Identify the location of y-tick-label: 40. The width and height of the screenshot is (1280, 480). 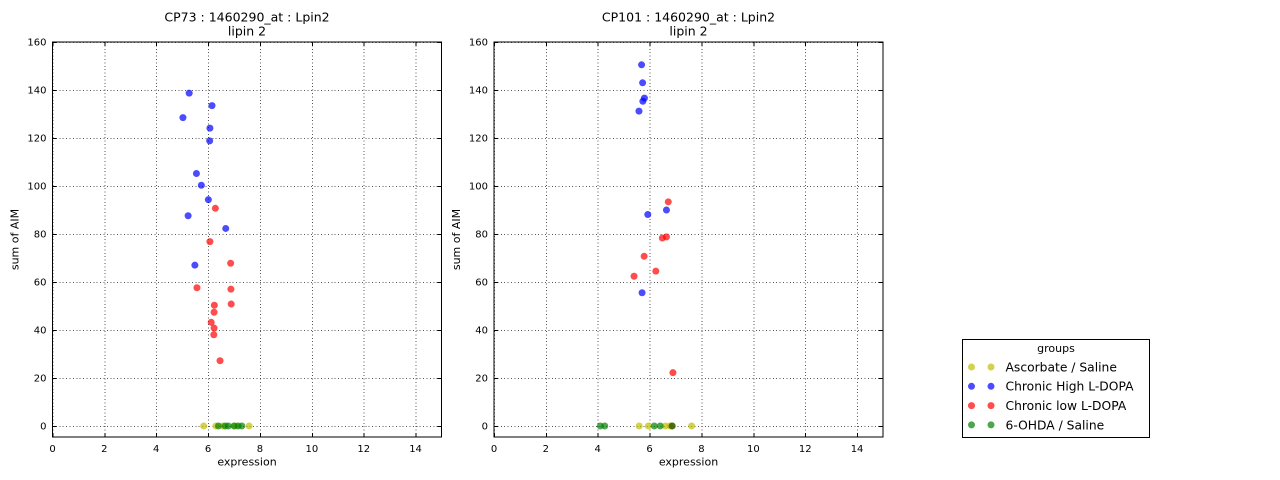
(481, 330).